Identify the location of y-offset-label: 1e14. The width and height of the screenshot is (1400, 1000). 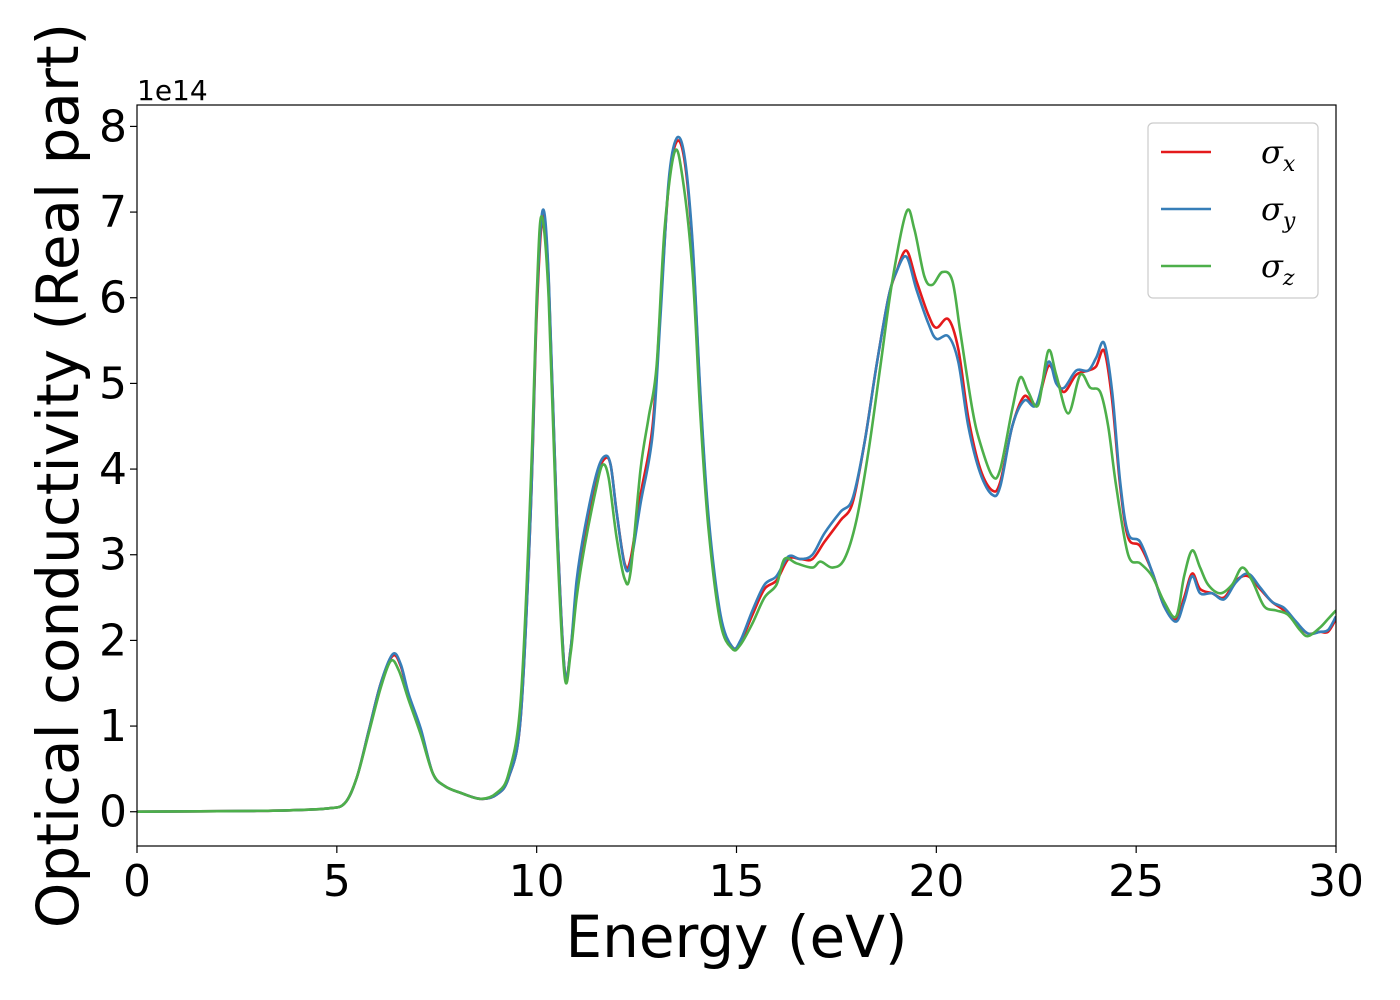
(172, 90).